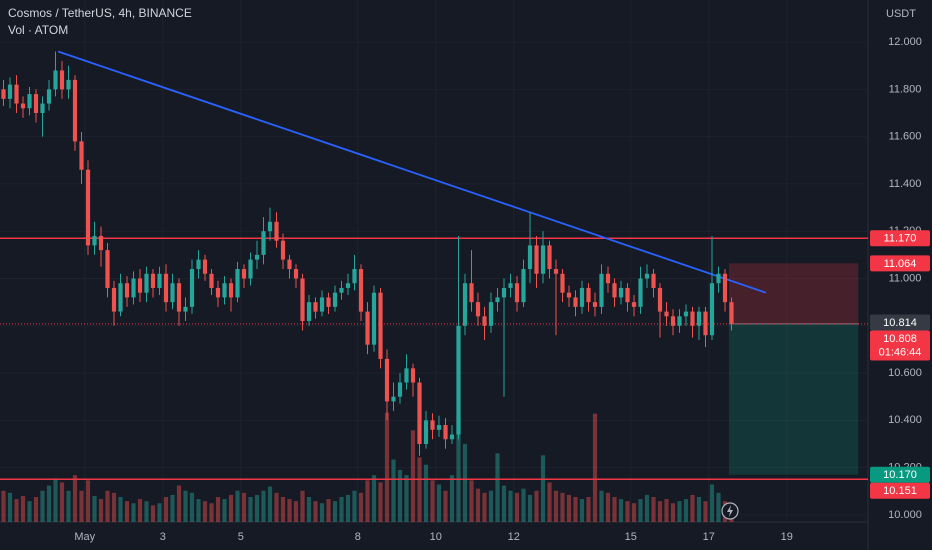 Image resolution: width=932 pixels, height=550 pixels. I want to click on x-tick-label: 10, so click(436, 537).